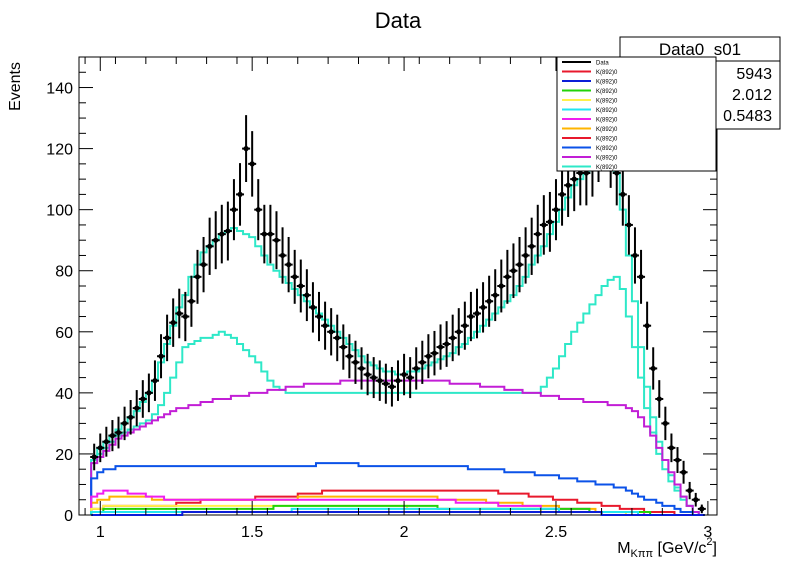 This screenshot has width=796, height=572. I want to click on x-tick-label: 2.5, so click(556, 532).